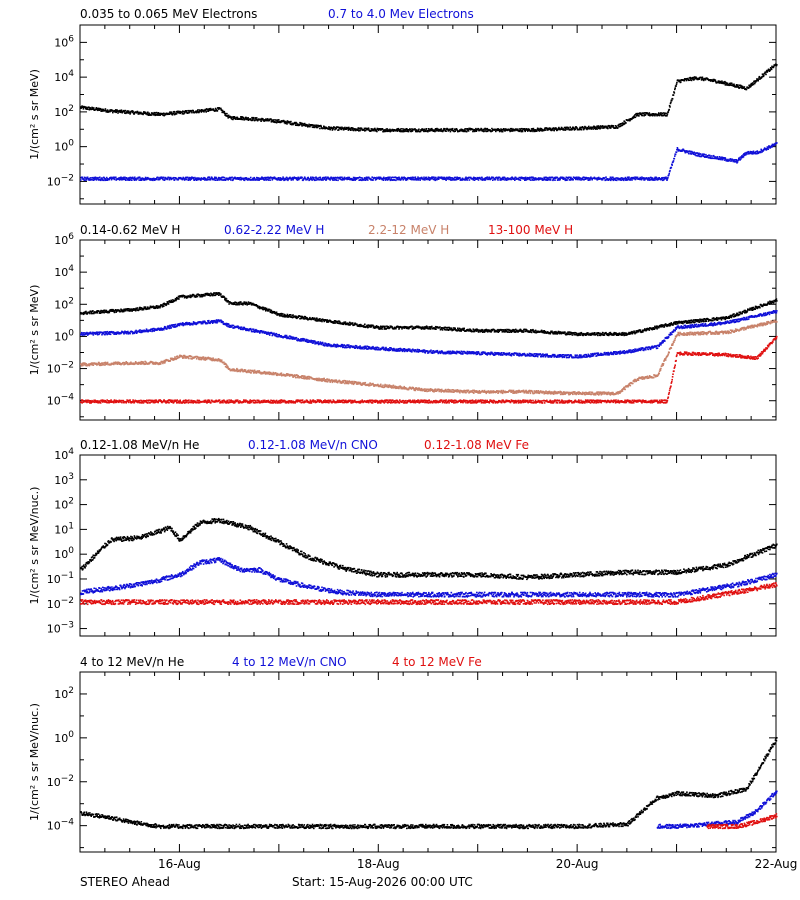  What do you see at coordinates (60, 180) in the screenshot?
I see `panel1-ytick-label: 10−2` at bounding box center [60, 180].